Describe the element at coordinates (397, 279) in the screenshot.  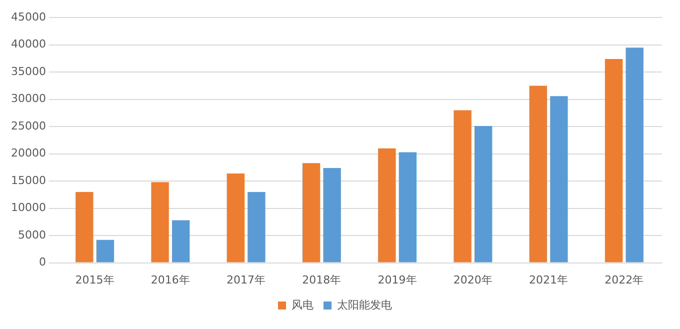
I see `x-tick-label: 2019年` at that location.